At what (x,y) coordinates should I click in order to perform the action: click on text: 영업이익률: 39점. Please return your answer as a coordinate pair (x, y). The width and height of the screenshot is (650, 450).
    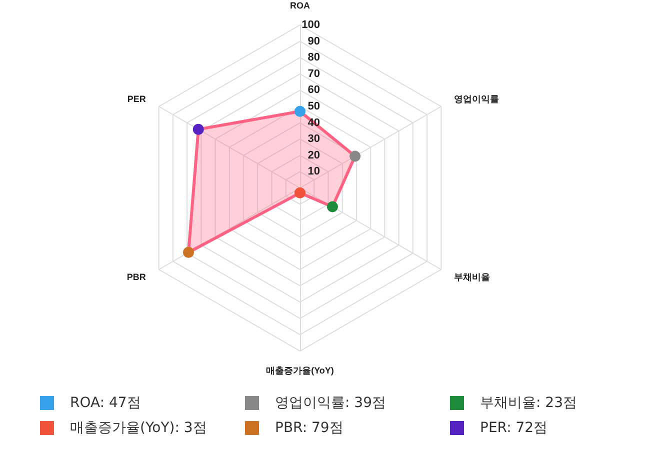
    Looking at the image, I should click on (330, 403).